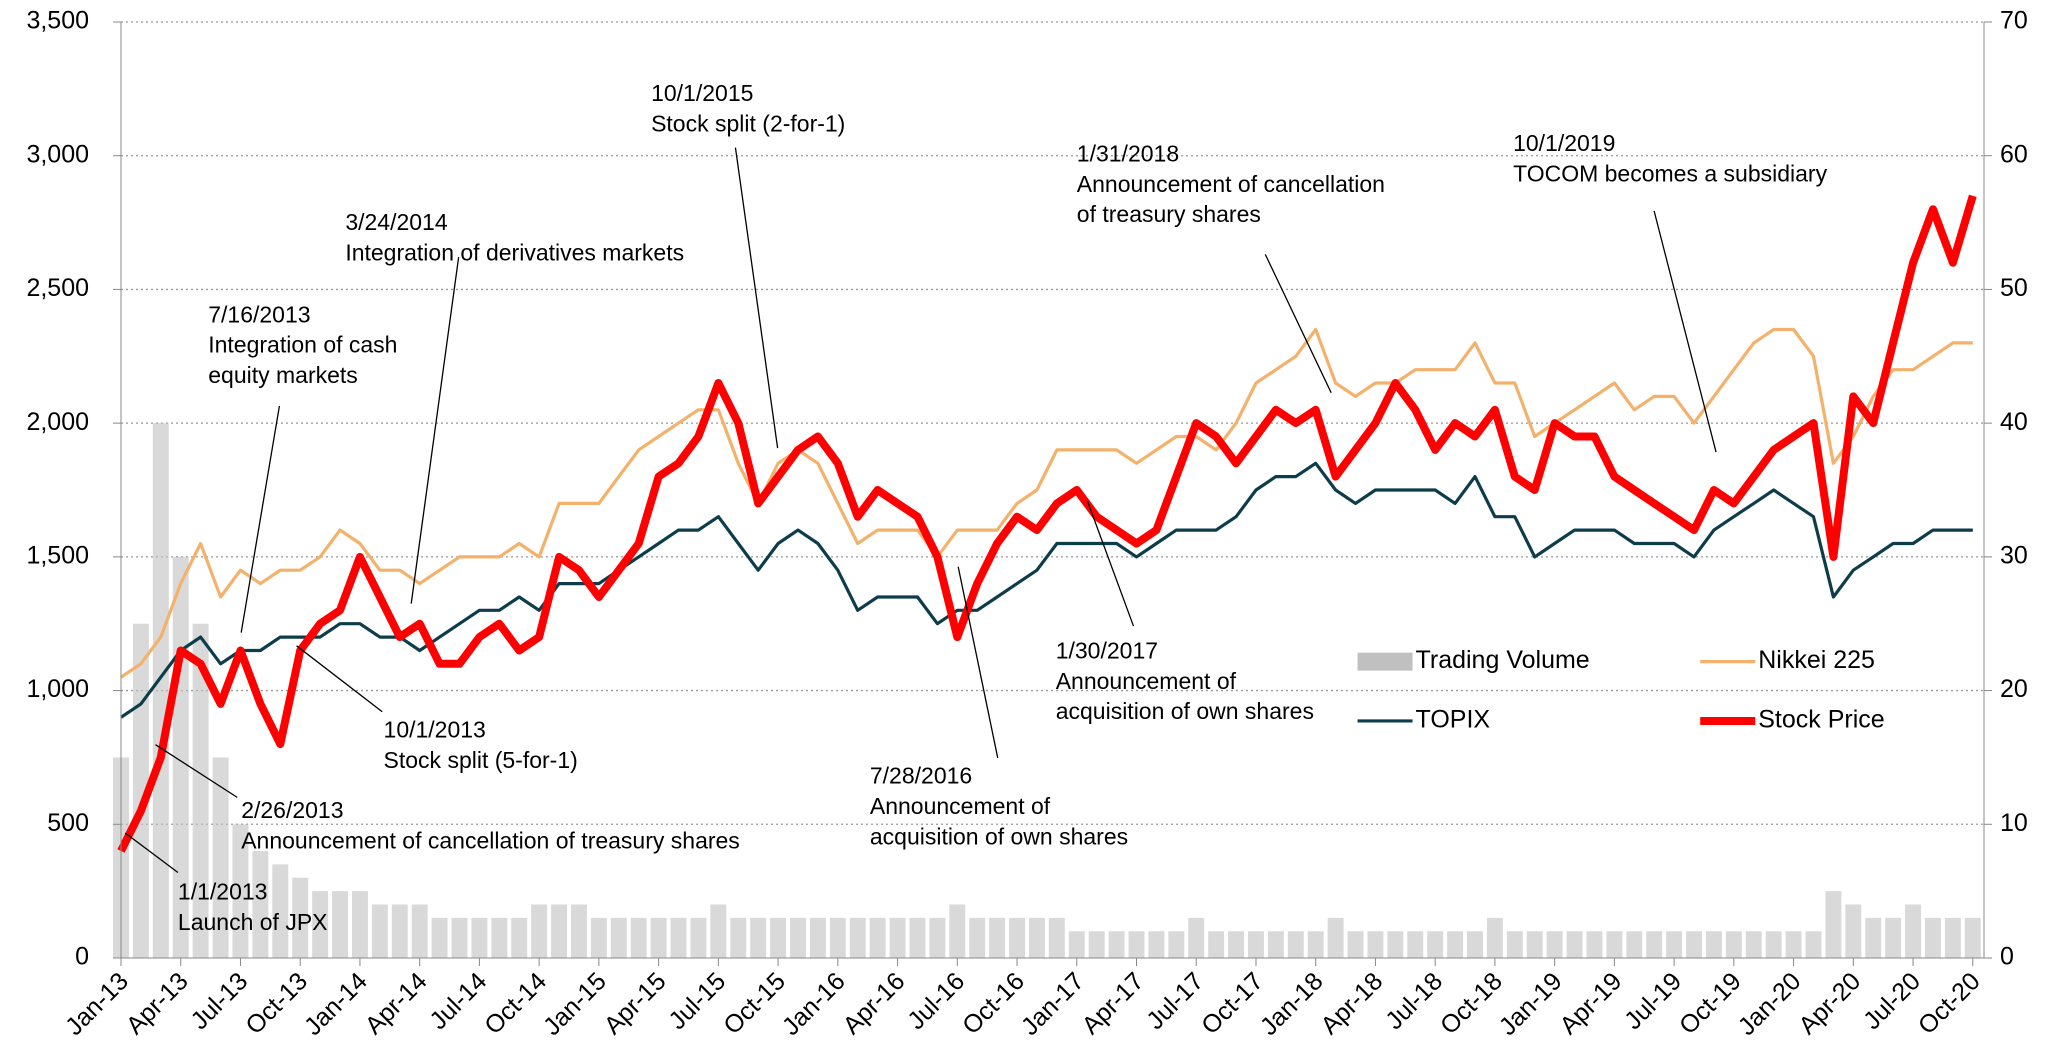  Describe the element at coordinates (1949, 1003) in the screenshot. I see `x-tick-label: Oct-20` at that location.